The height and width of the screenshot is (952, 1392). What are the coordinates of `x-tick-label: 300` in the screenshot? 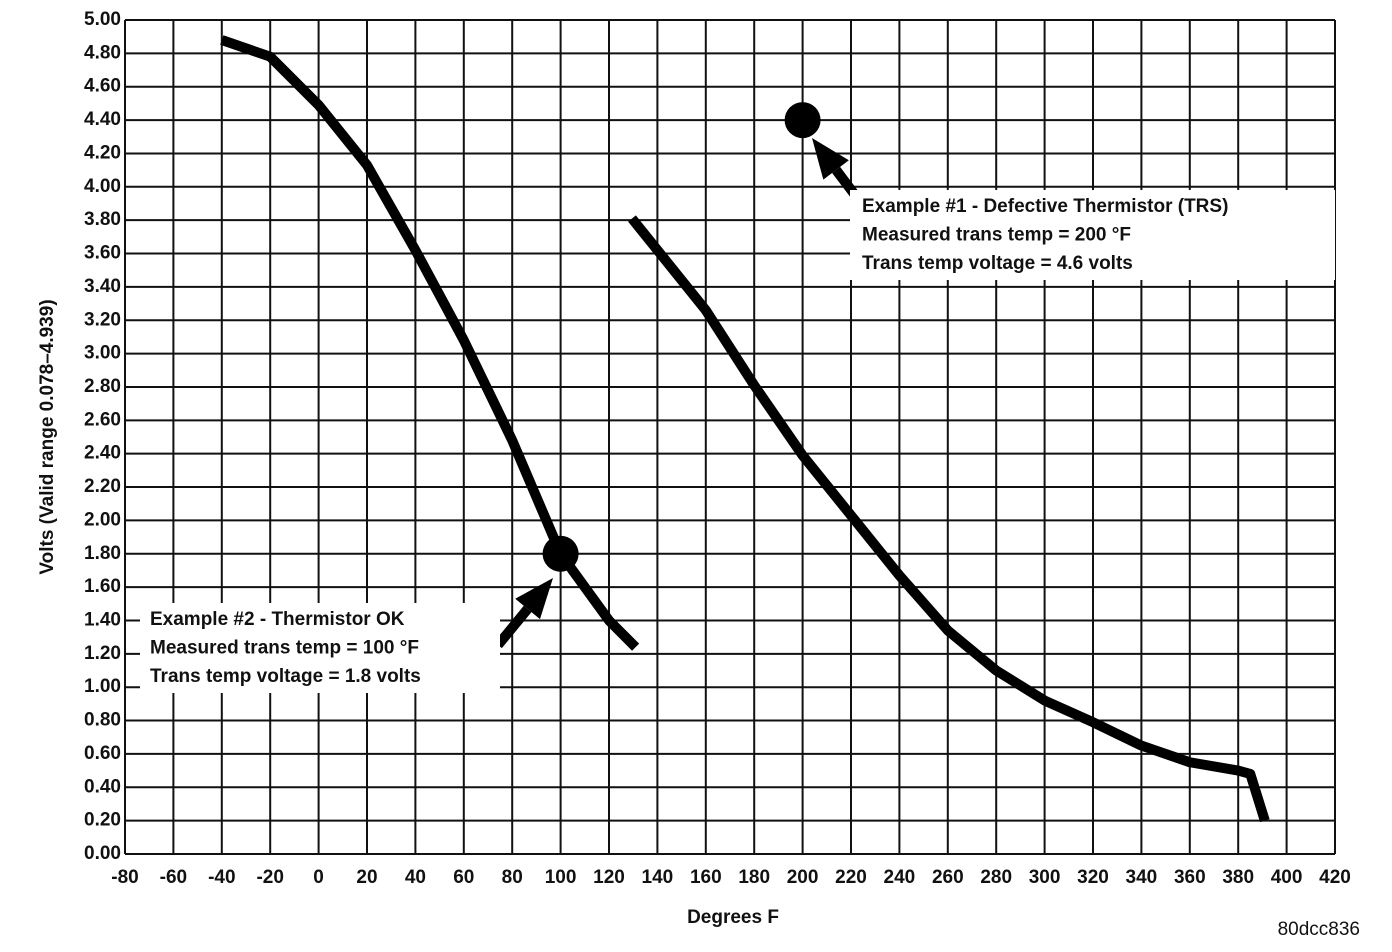 It's located at (1045, 877).